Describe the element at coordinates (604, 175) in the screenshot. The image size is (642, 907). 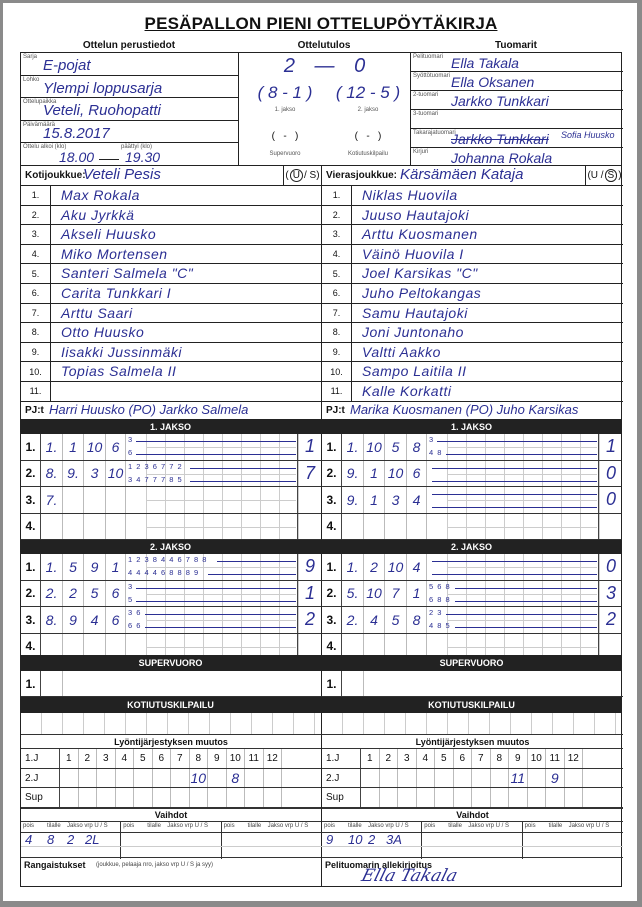
I see `away-home-away-selector: (U / S)` at that location.